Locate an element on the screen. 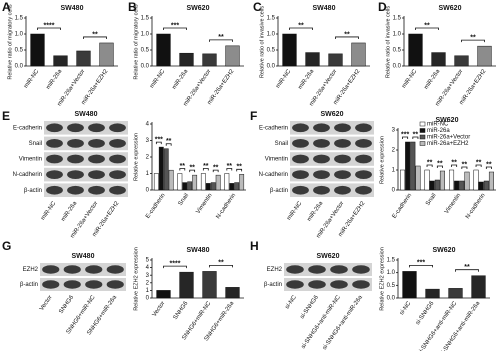 This screenshot has width=500, height=351. blot-row-label: E-cadherin is located at coordinates (273, 128).